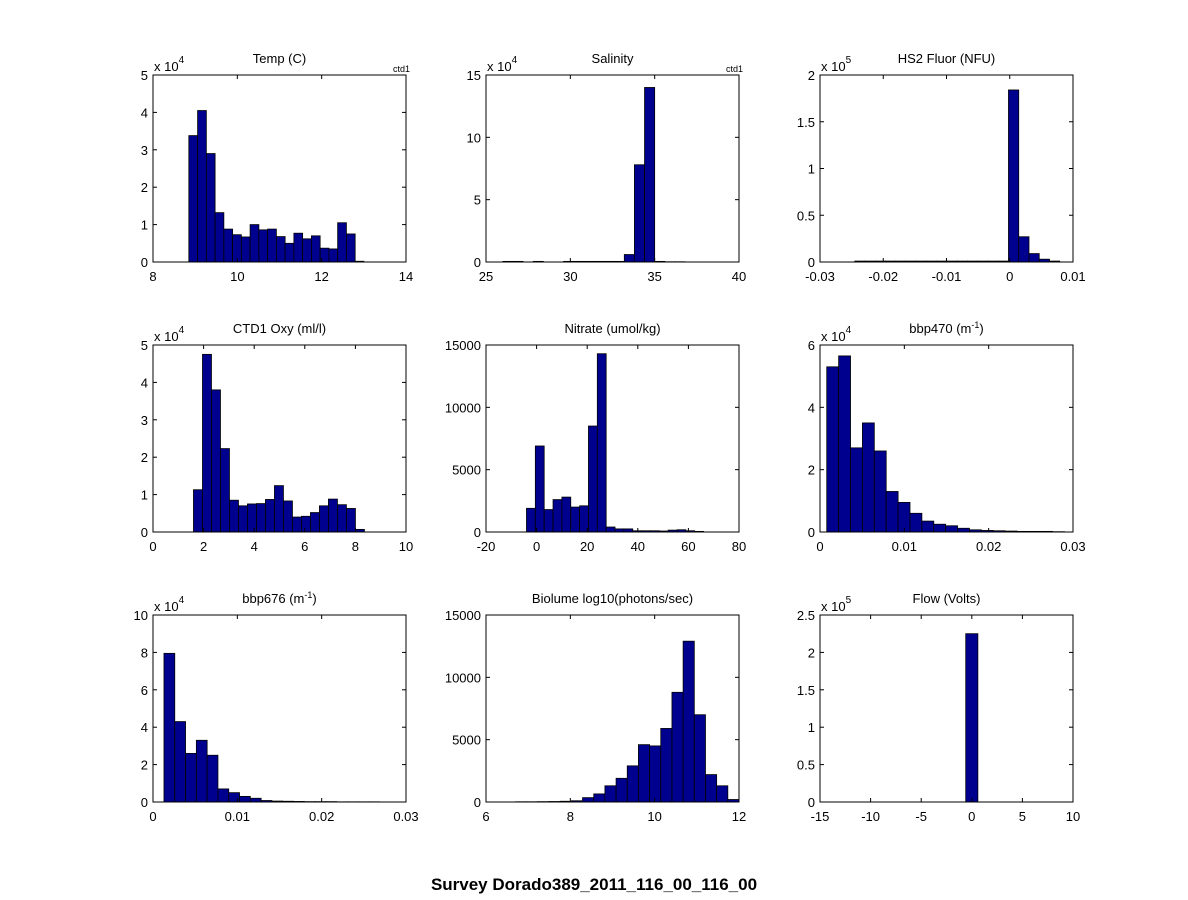 The height and width of the screenshot is (900, 1188). I want to click on subplot-title: CTD1 Oxy (ml/l), so click(279, 328).